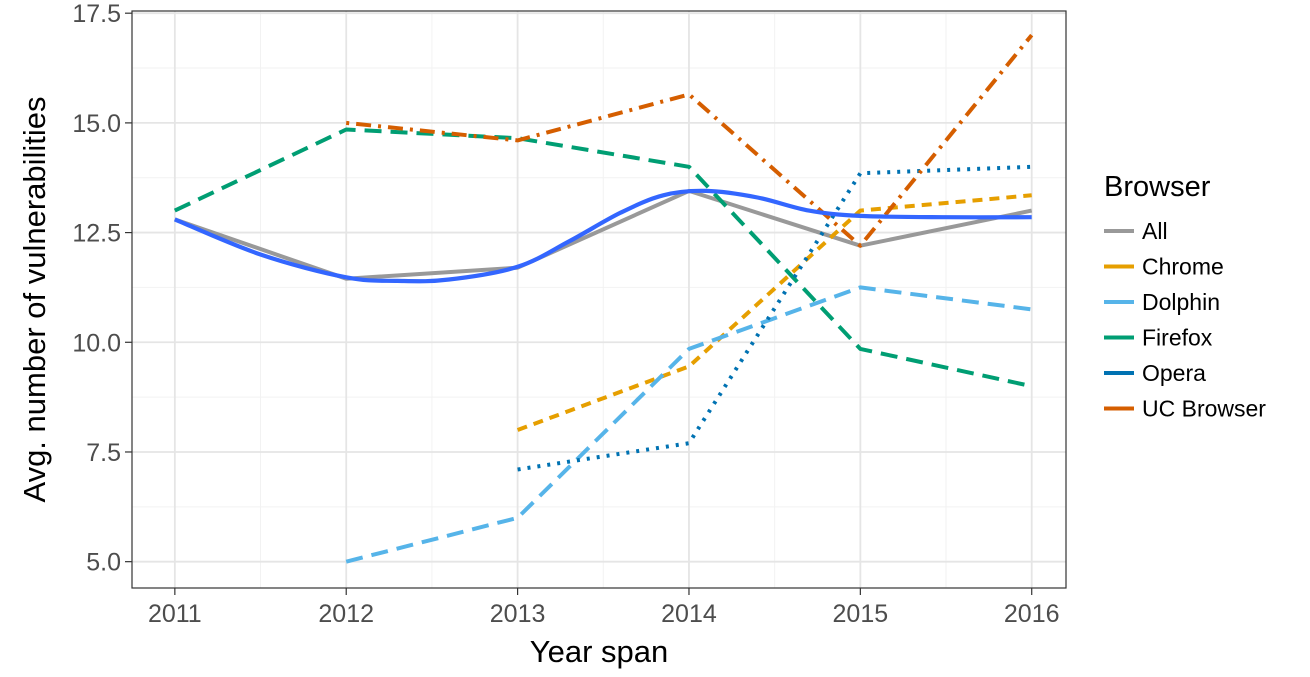  I want to click on x-tick-label: 2013, so click(518, 614).